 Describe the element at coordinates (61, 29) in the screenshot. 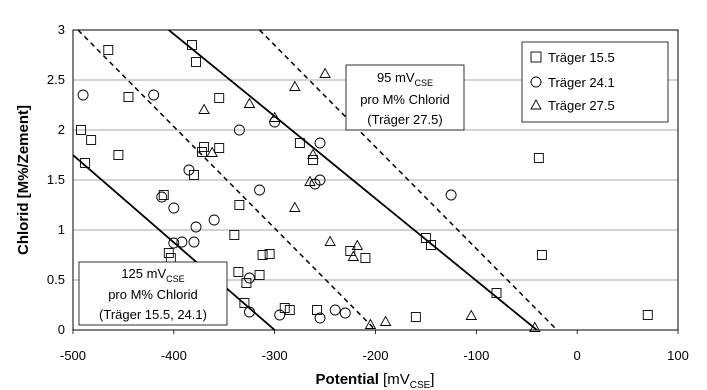

I see `y-tick-label: 3` at that location.